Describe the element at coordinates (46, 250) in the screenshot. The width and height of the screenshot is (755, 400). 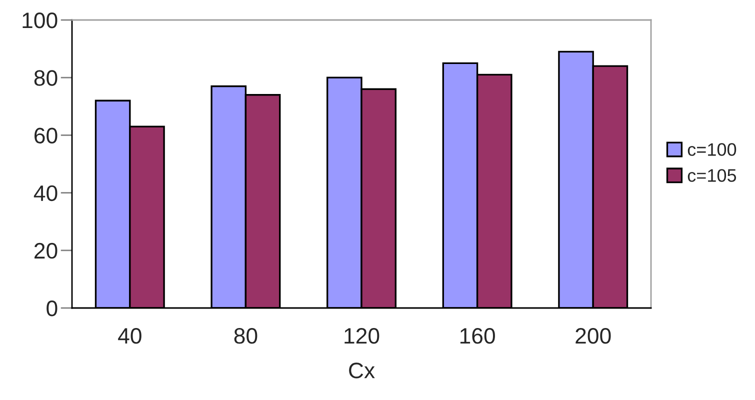
I see `y-tick-label: 20` at that location.